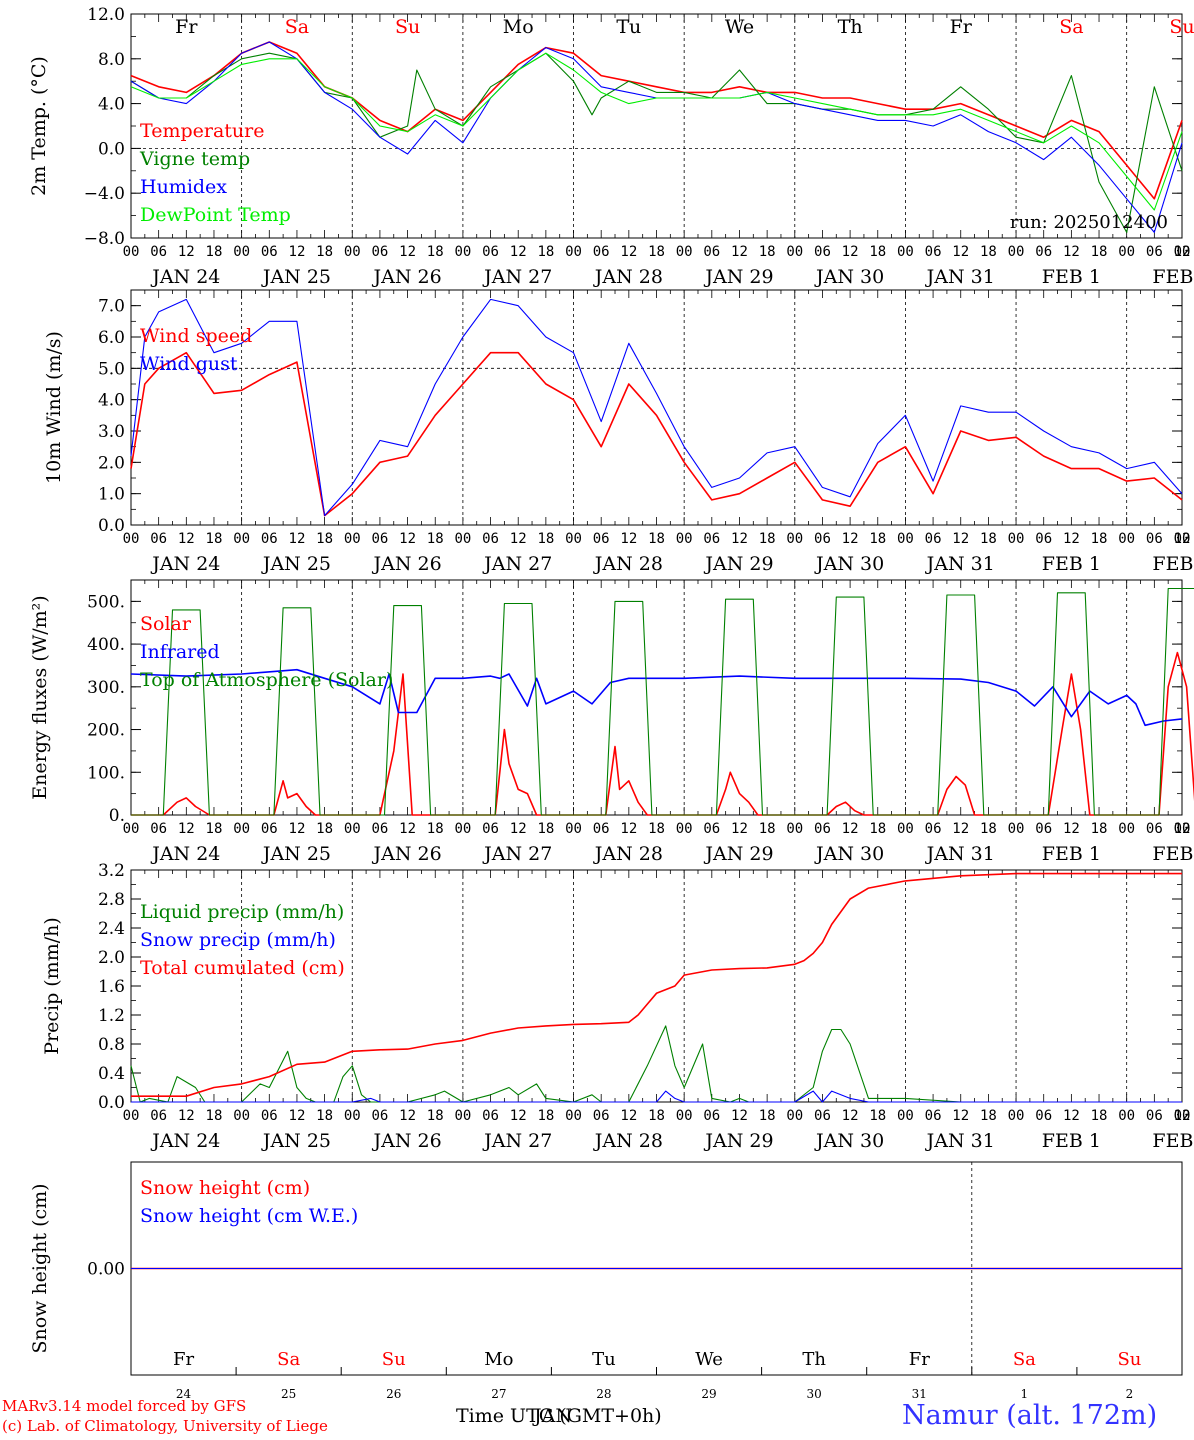  I want to click on day-number-label: 28, so click(603, 1394).